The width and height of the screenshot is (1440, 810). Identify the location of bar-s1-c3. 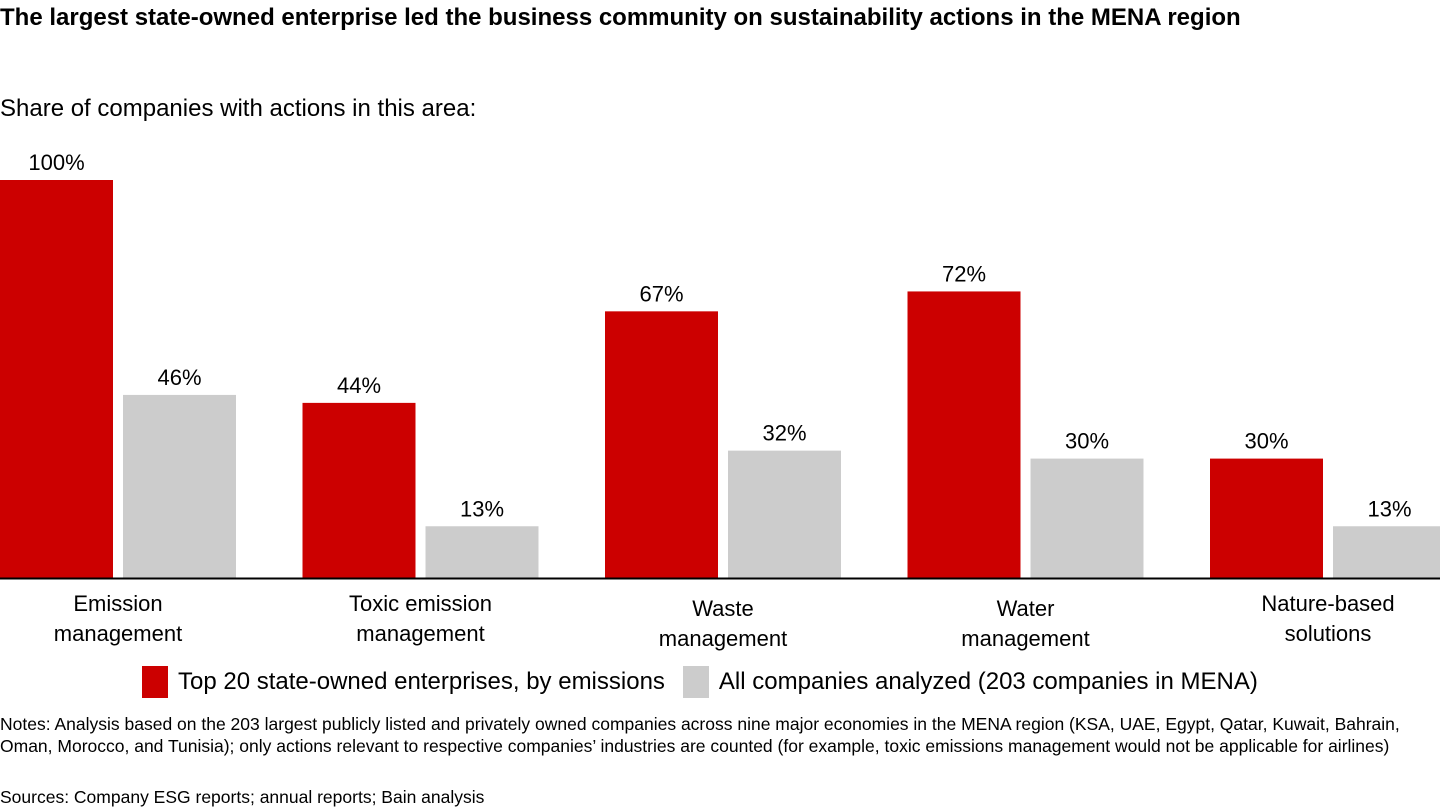
(661, 444).